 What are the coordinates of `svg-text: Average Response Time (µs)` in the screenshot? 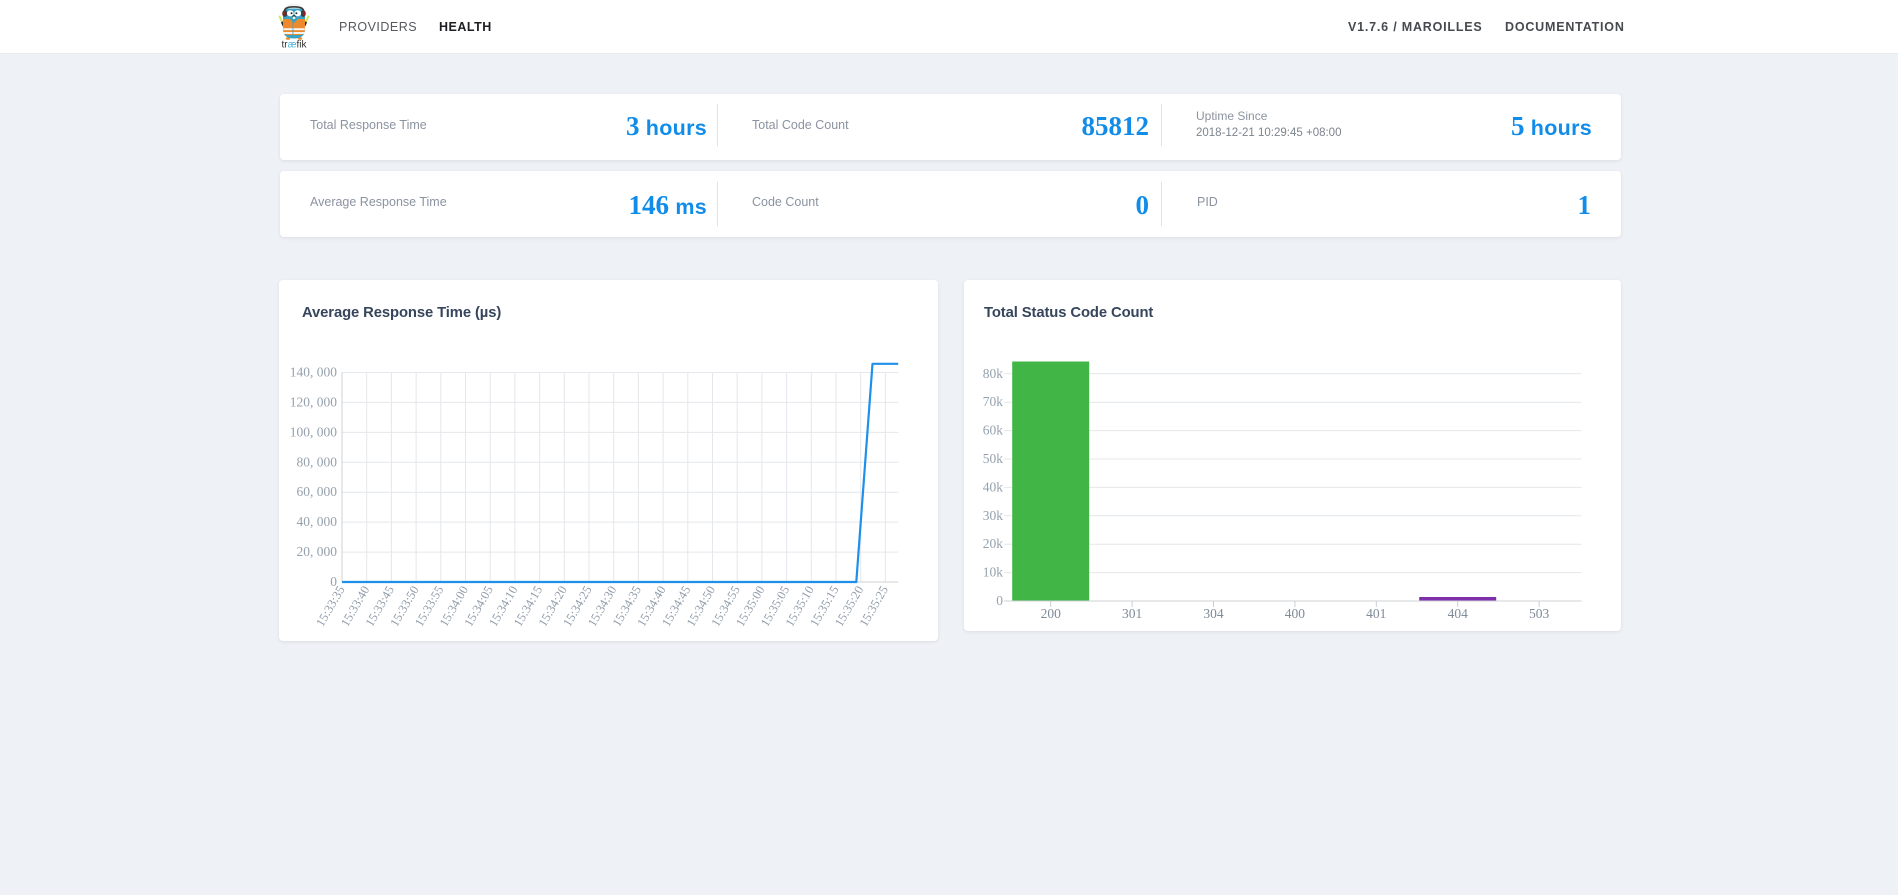 It's located at (401, 313).